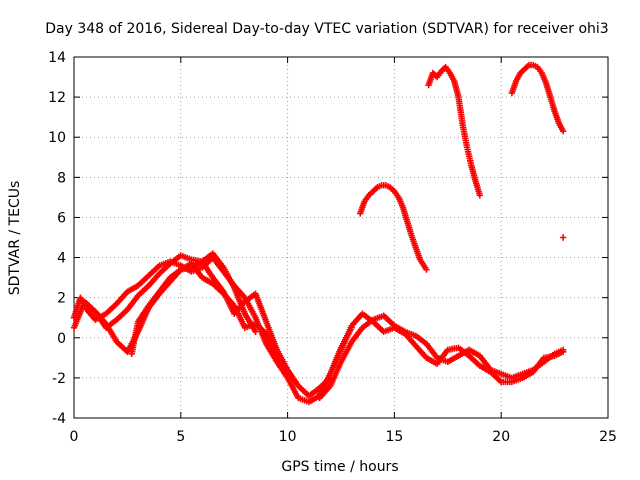 The height and width of the screenshot is (480, 640). What do you see at coordinates (61, 259) in the screenshot?
I see `y-tick-label: 4` at bounding box center [61, 259].